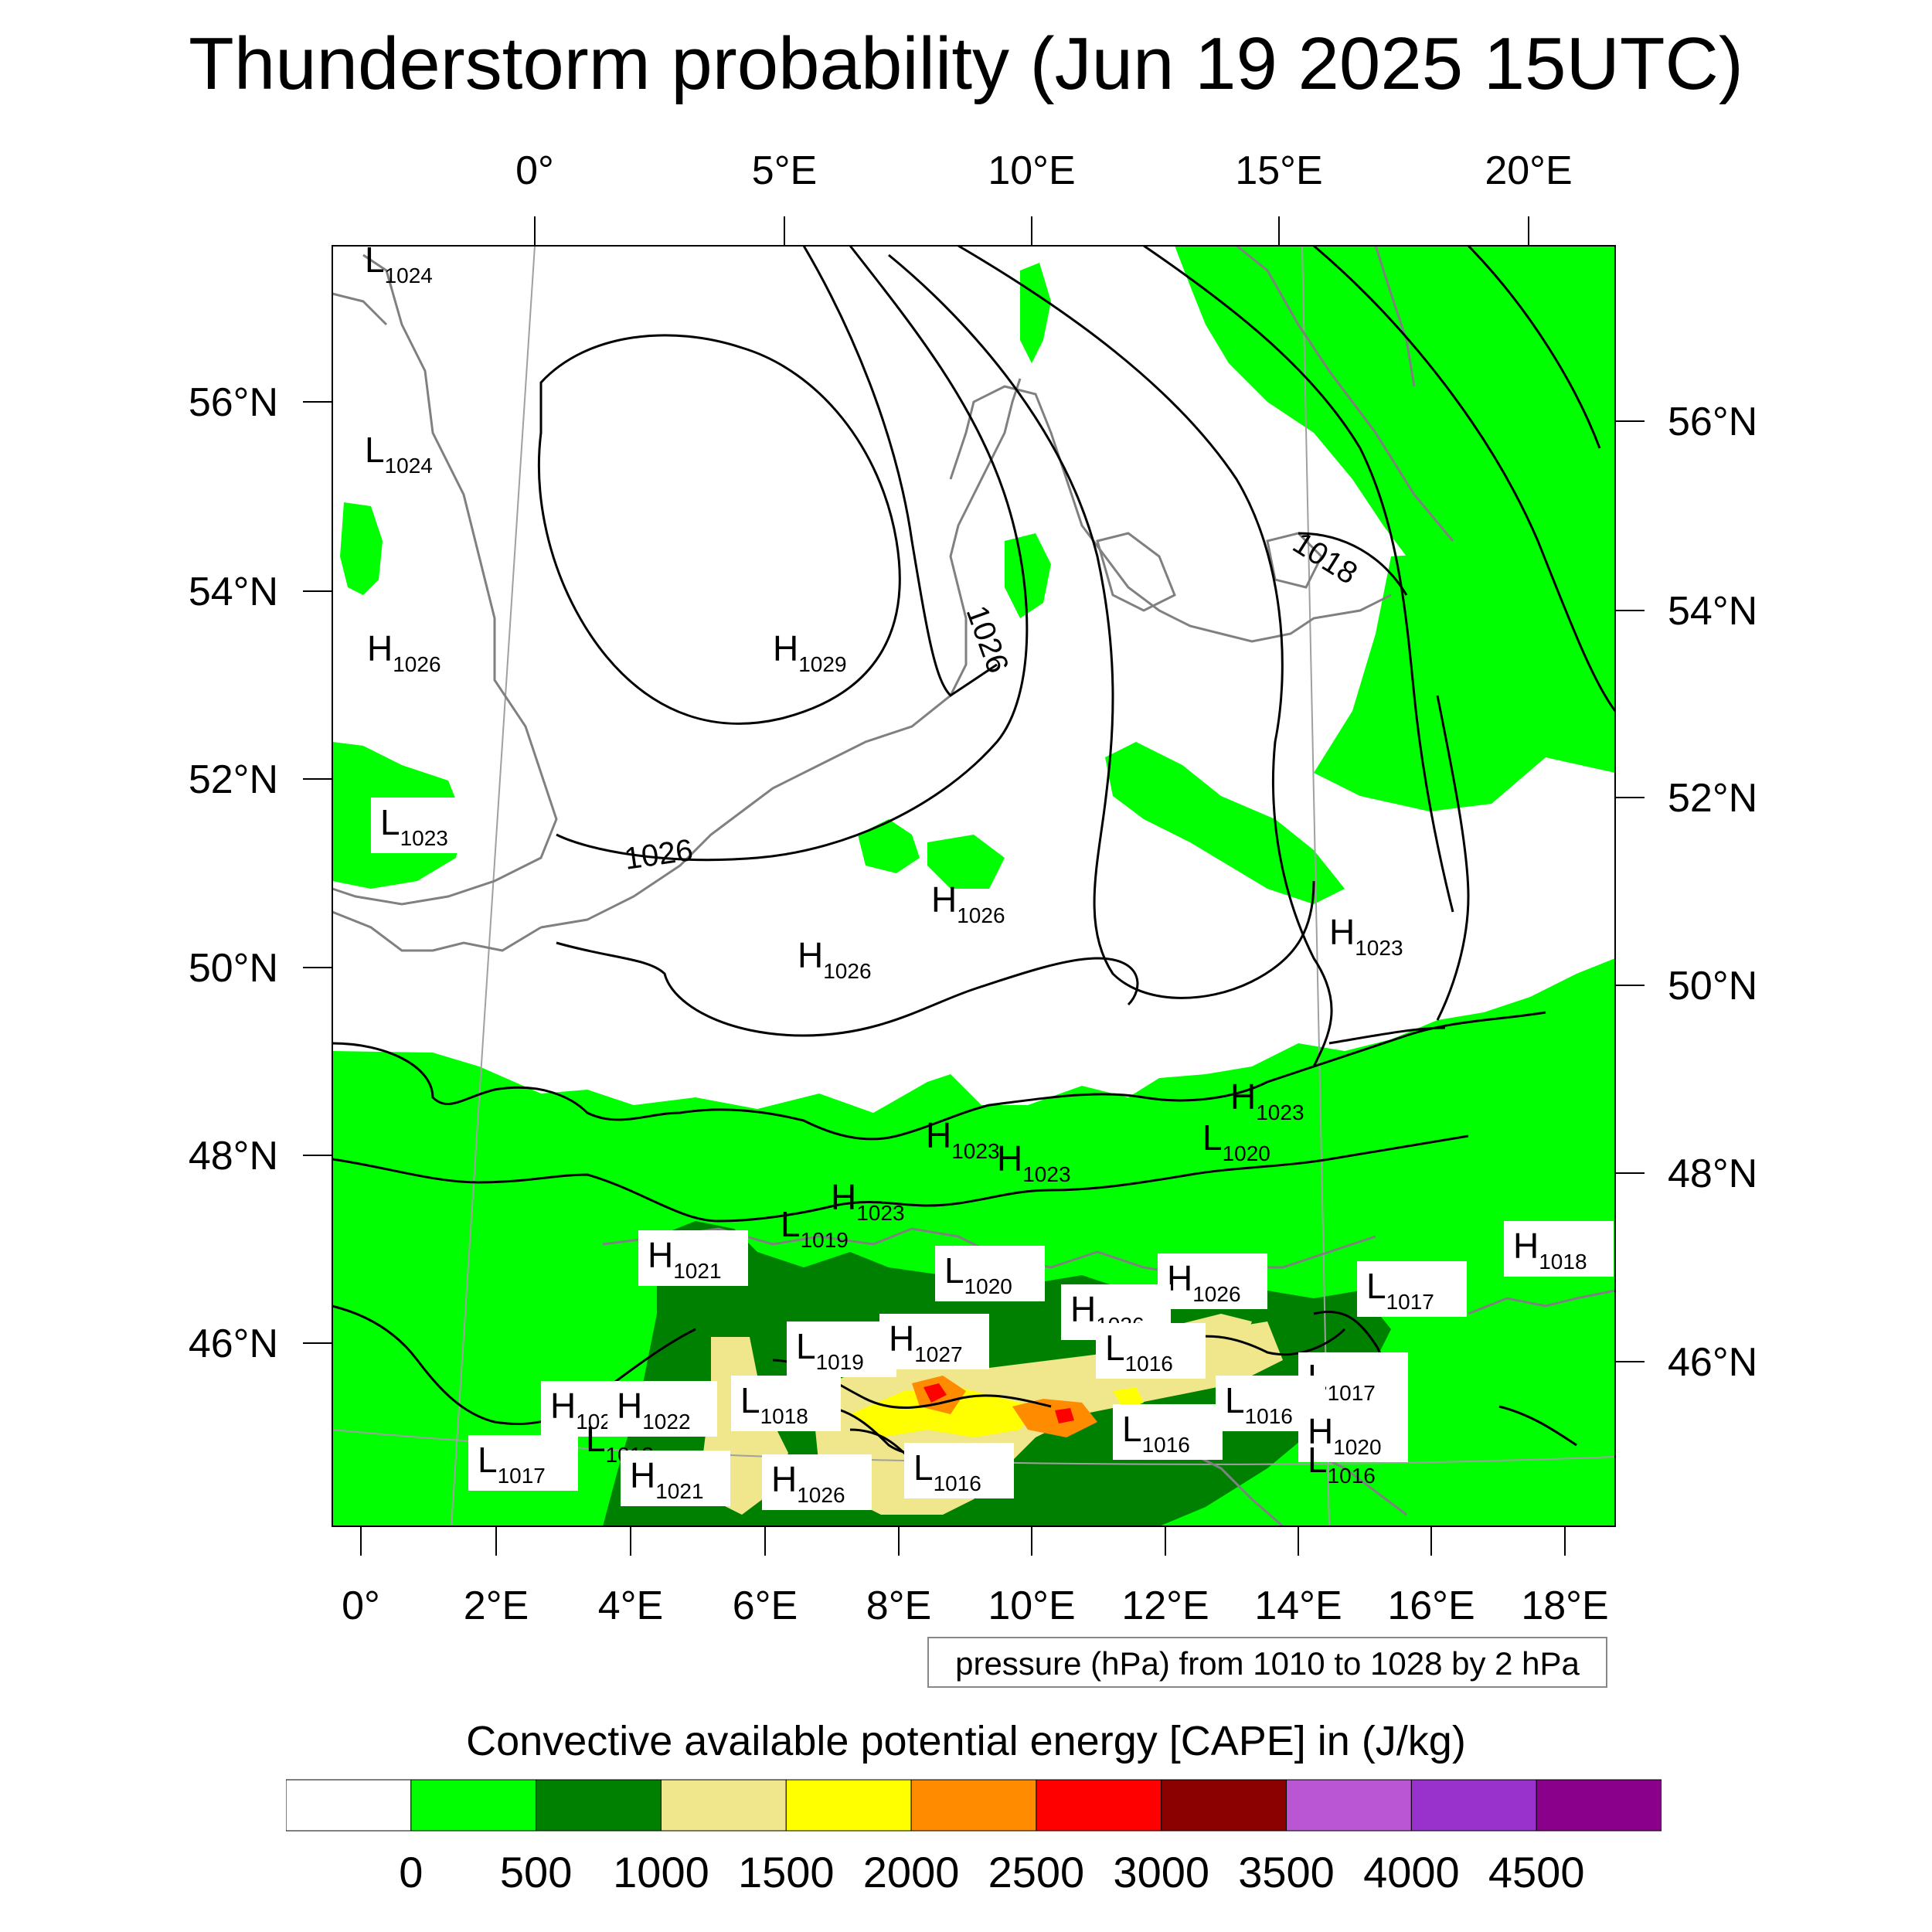 The height and width of the screenshot is (1932, 1932). Describe the element at coordinates (1165, 1605) in the screenshot. I see `lon-label-bottom: 12°E` at that location.